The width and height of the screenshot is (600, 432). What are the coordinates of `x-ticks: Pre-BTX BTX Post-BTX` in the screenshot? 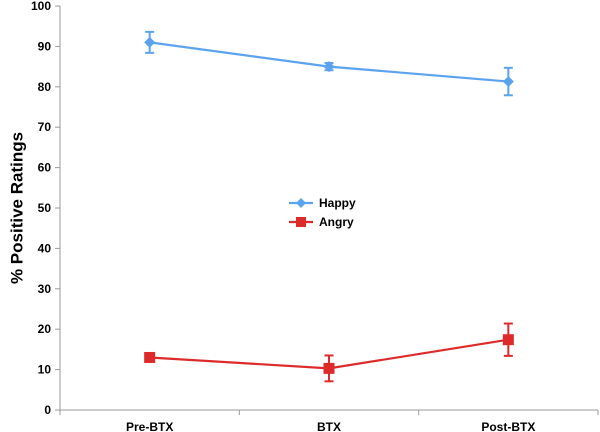 It's located at (329, 421).